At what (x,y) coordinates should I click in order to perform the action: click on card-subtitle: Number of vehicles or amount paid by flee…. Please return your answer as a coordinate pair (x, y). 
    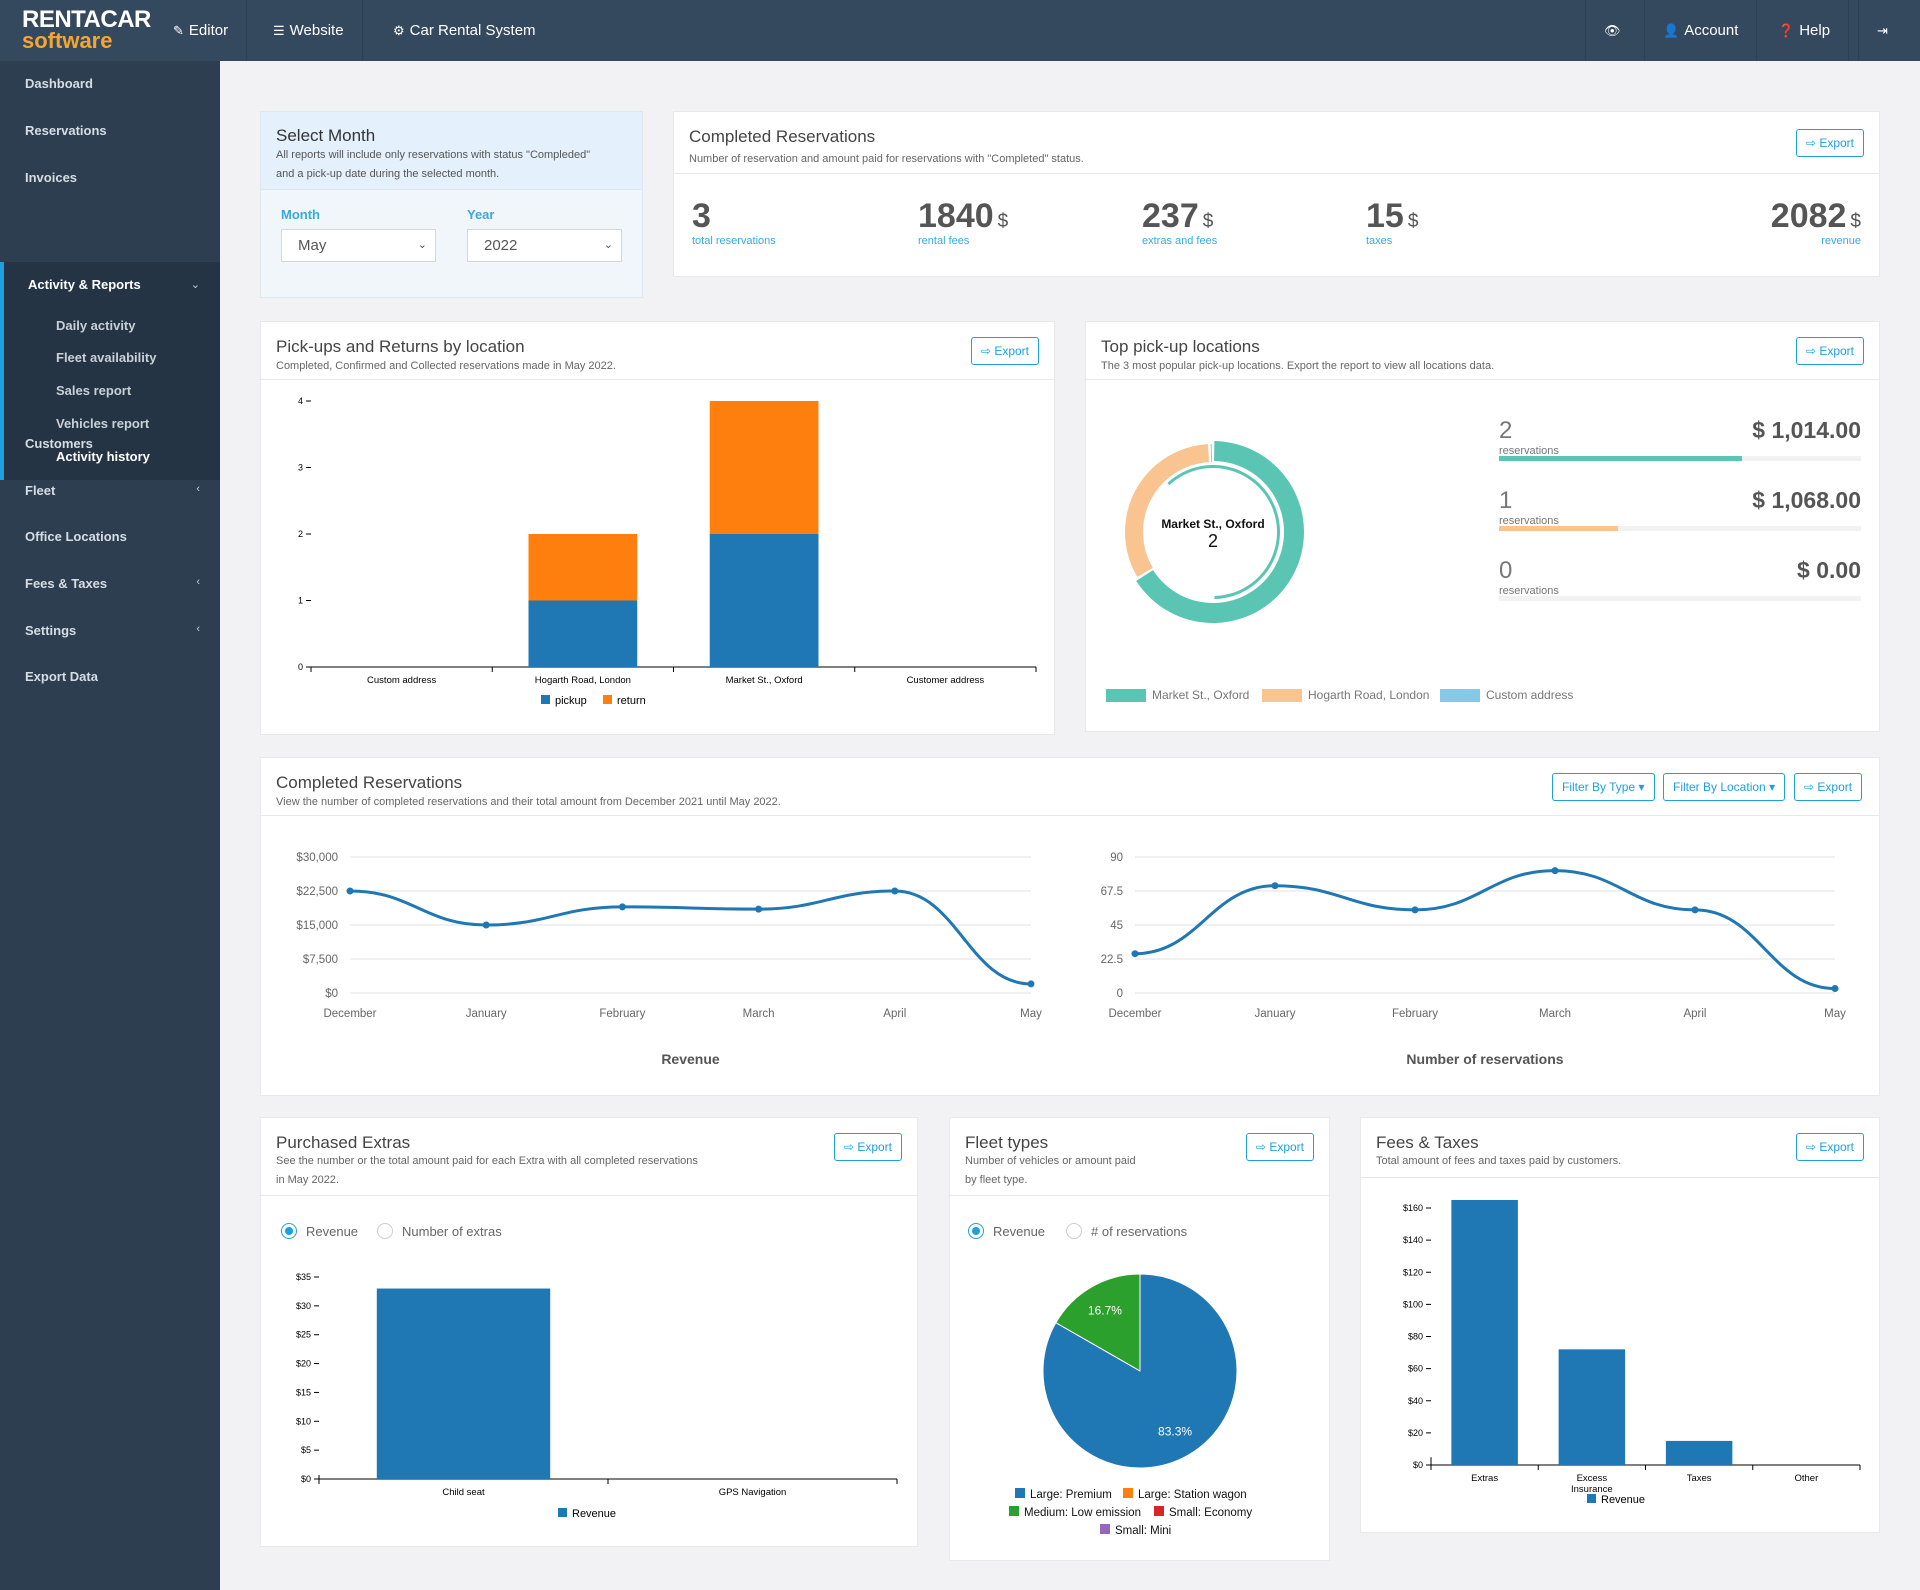
    Looking at the image, I should click on (1050, 1170).